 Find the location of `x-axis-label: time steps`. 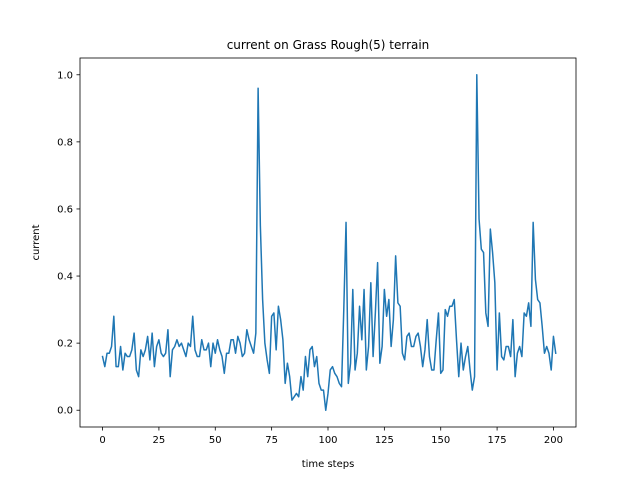

x-axis-label: time steps is located at coordinates (328, 464).